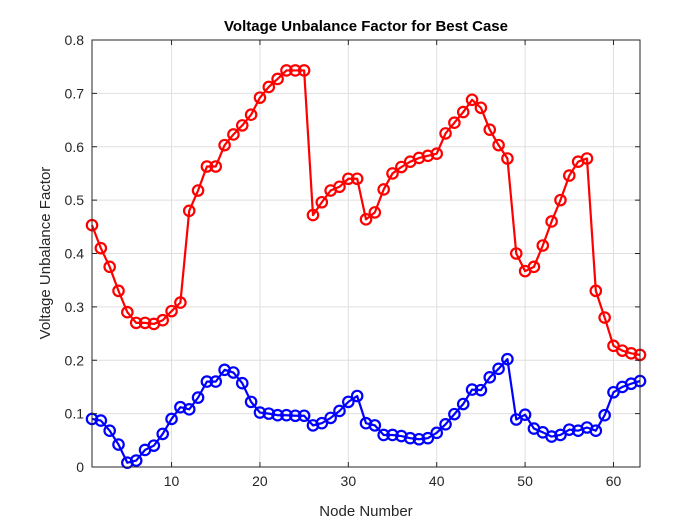  What do you see at coordinates (365, 511) in the screenshot?
I see `x-axis-label: Node Number` at bounding box center [365, 511].